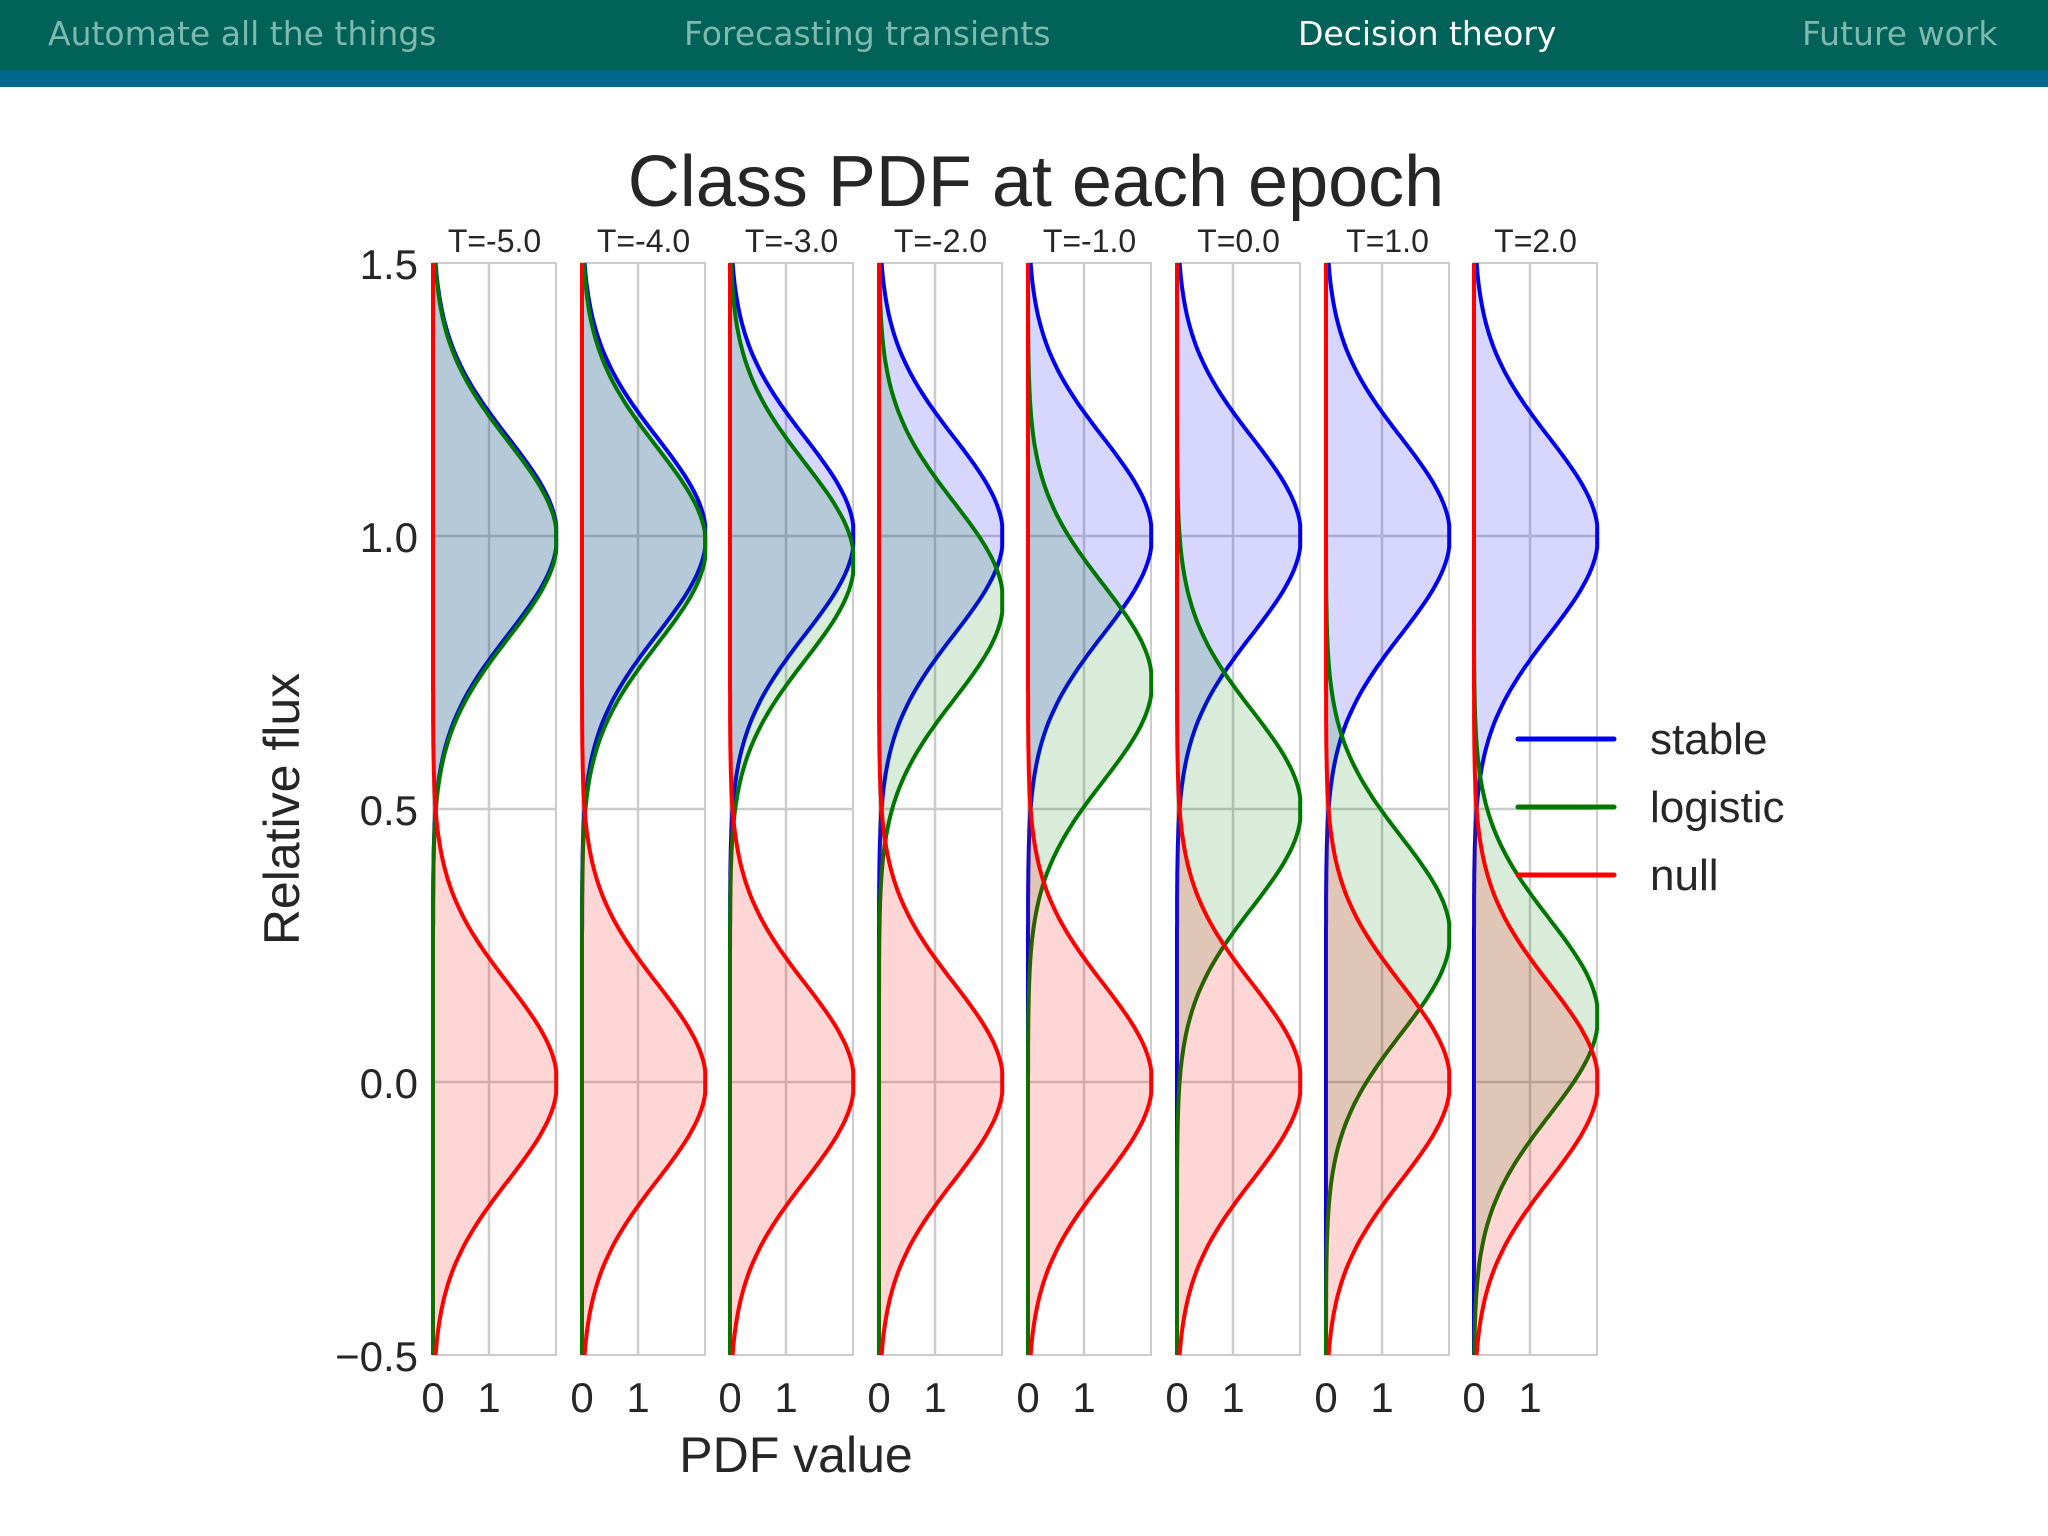 Image resolution: width=2048 pixels, height=1536 pixels. I want to click on stable-legend-label: stable, so click(1708, 739).